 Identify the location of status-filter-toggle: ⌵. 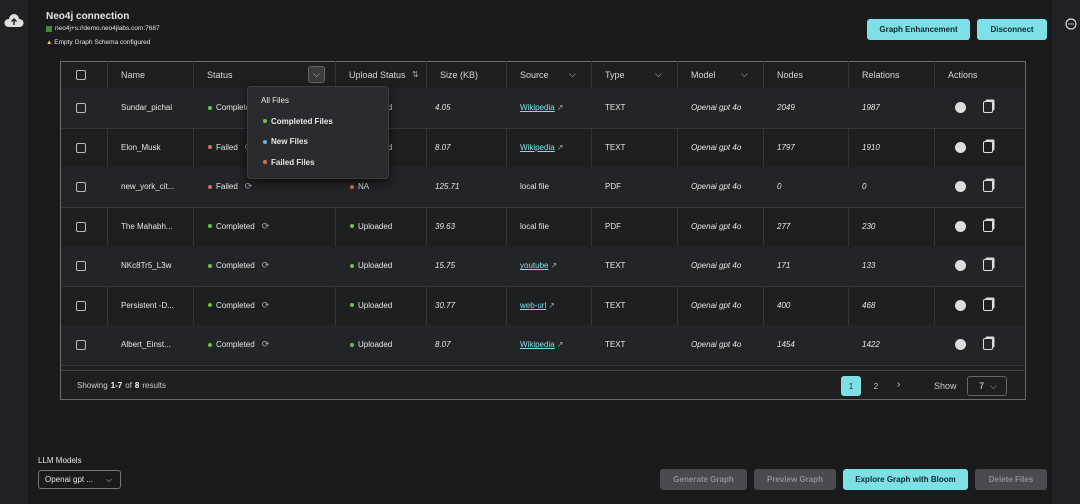
(316, 74).